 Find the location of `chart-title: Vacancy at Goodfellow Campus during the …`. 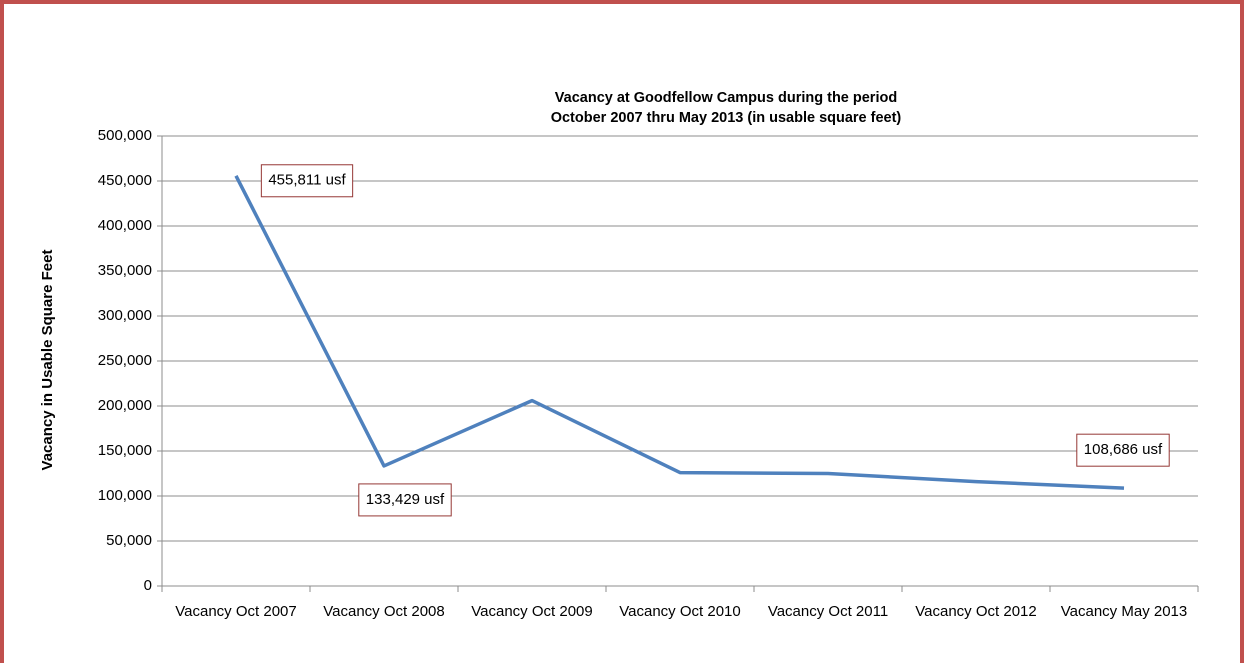

chart-title: Vacancy at Goodfellow Campus during the … is located at coordinates (726, 108).